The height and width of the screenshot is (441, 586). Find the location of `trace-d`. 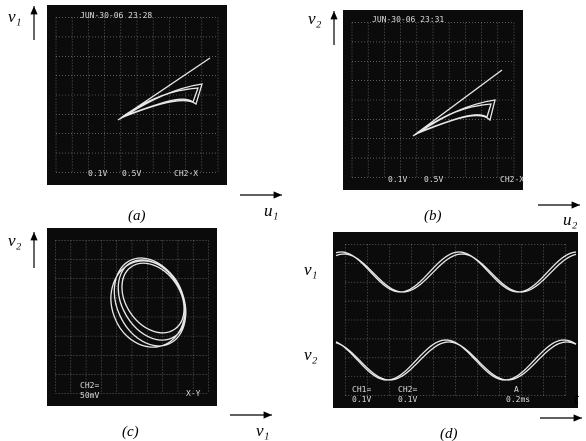

trace-d is located at coordinates (456, 316).